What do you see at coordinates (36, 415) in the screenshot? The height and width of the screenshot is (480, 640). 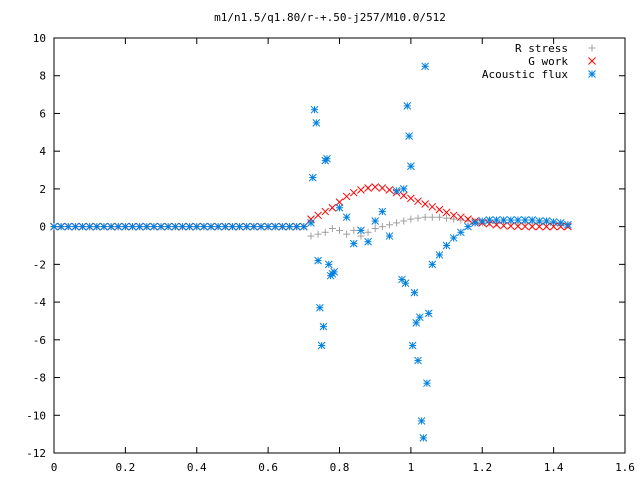 I see `y-tick-label: -10` at bounding box center [36, 415].